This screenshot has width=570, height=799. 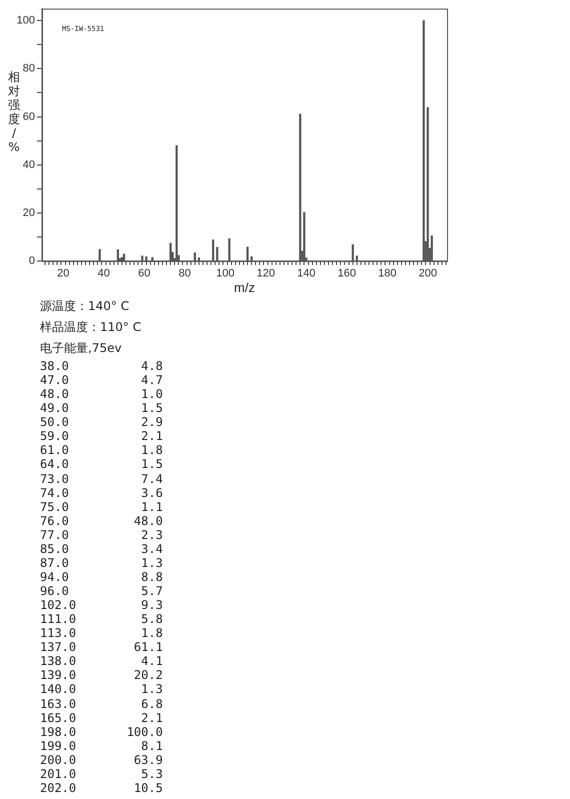 What do you see at coordinates (102, 675) in the screenshot?
I see `text: 139.0 20.2` at bounding box center [102, 675].